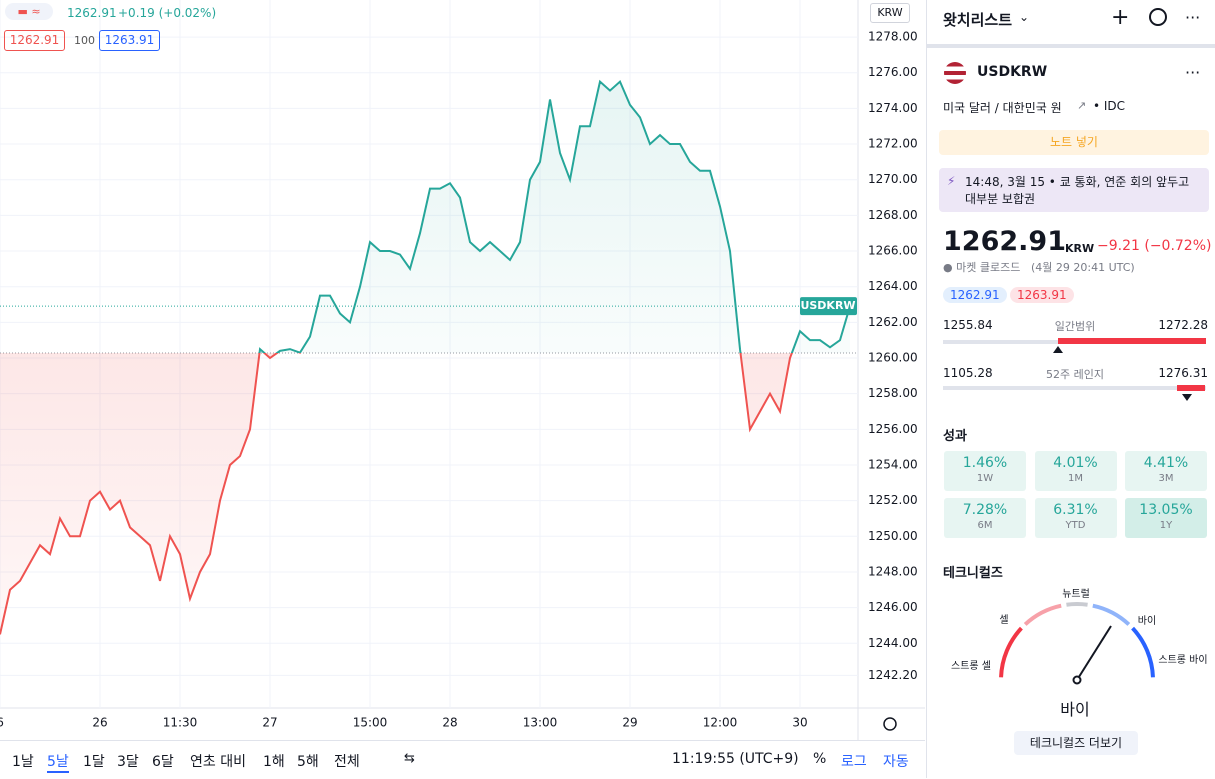 This screenshot has height=779, width=1215. What do you see at coordinates (2, 723) in the screenshot?
I see `x-tick-label: 6` at bounding box center [2, 723].